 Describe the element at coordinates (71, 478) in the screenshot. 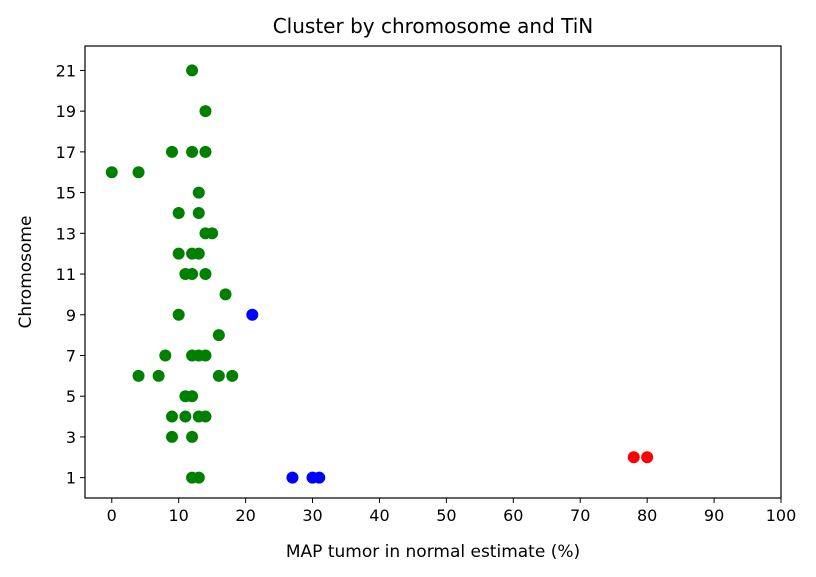

I see `y-tick-label: 1` at that location.